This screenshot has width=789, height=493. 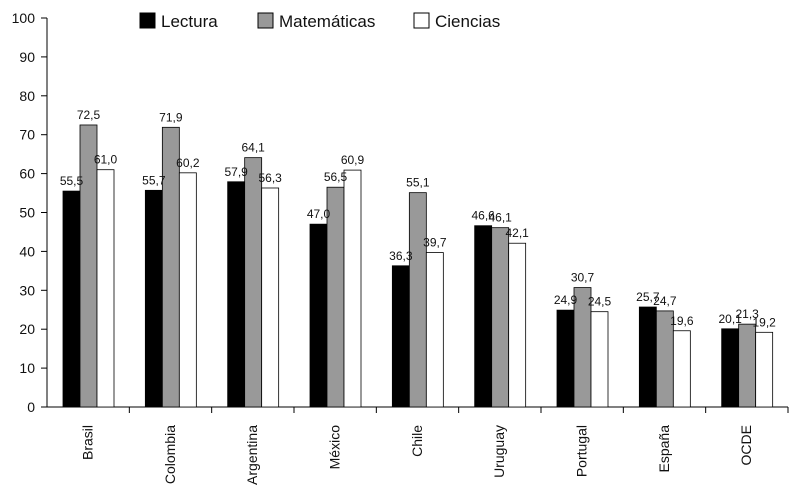 What do you see at coordinates (319, 214) in the screenshot?
I see `data-label: 47,0` at bounding box center [319, 214].